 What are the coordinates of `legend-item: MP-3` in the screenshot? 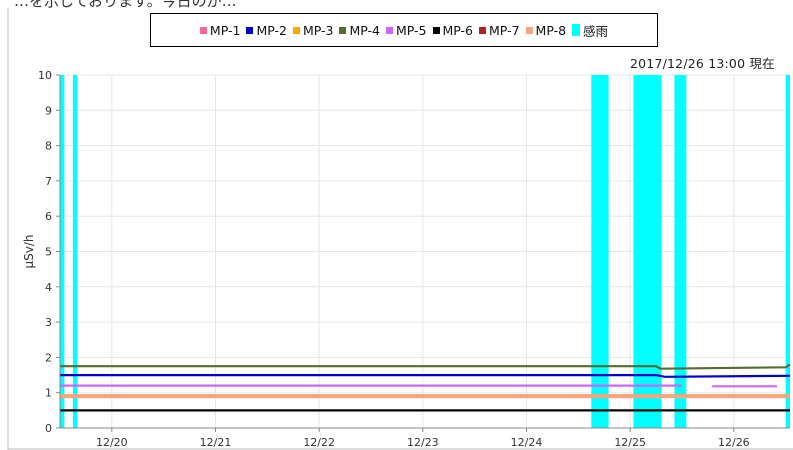 It's located at (313, 30).